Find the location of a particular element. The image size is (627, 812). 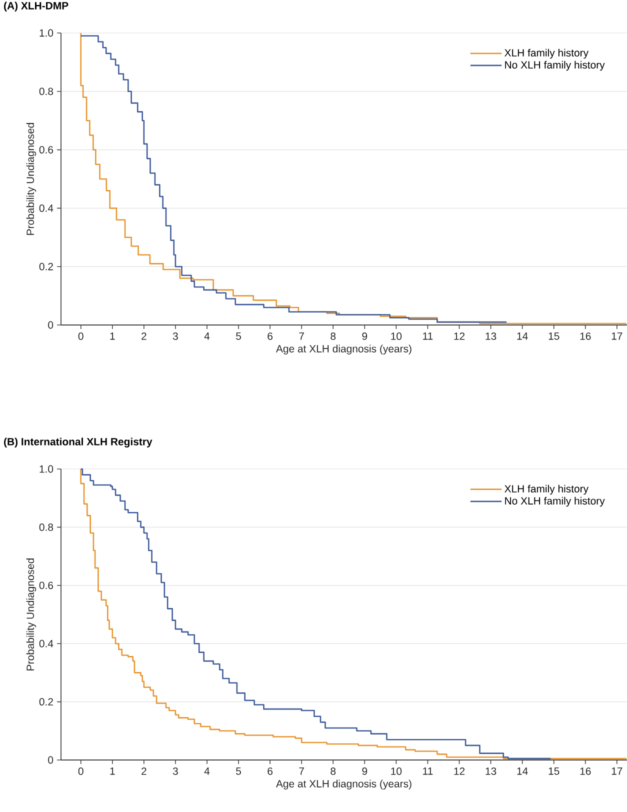

chart-title: (A) XLH-DMP is located at coordinates (36, 7).